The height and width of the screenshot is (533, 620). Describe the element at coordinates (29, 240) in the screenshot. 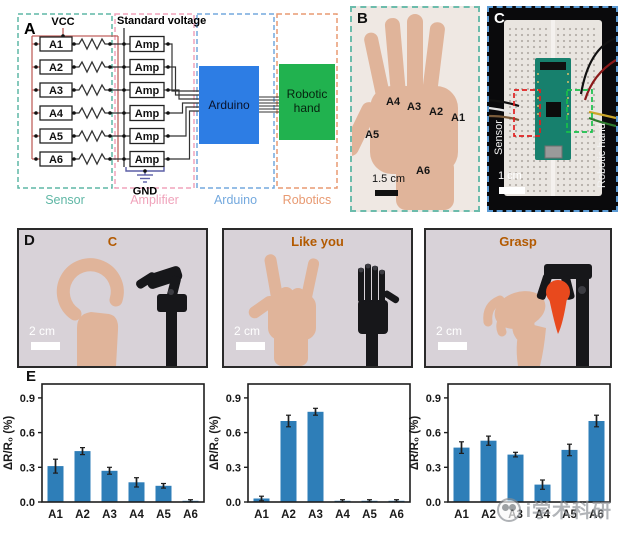

I see `panel-d-label: D` at that location.